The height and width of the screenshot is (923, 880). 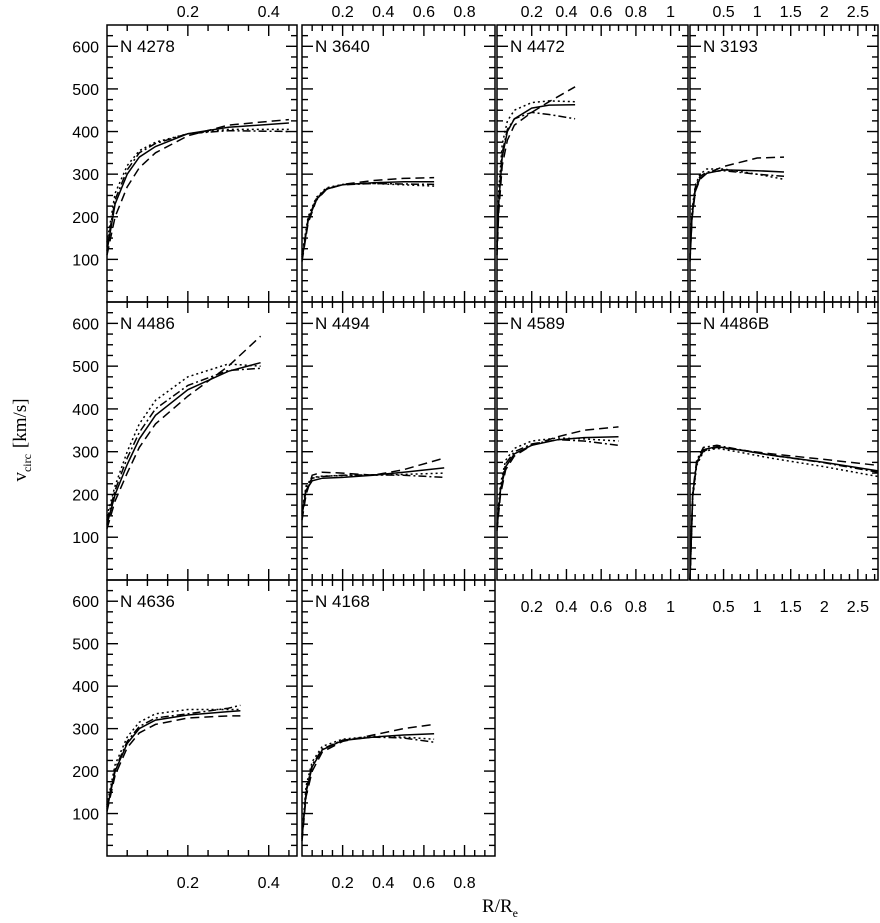 I want to click on panel-title: N 4486, so click(x=147, y=323).